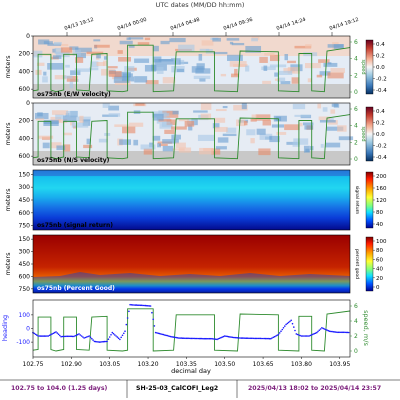  I want to click on colorbar-tick-label: -0.4, so click(381, 91).